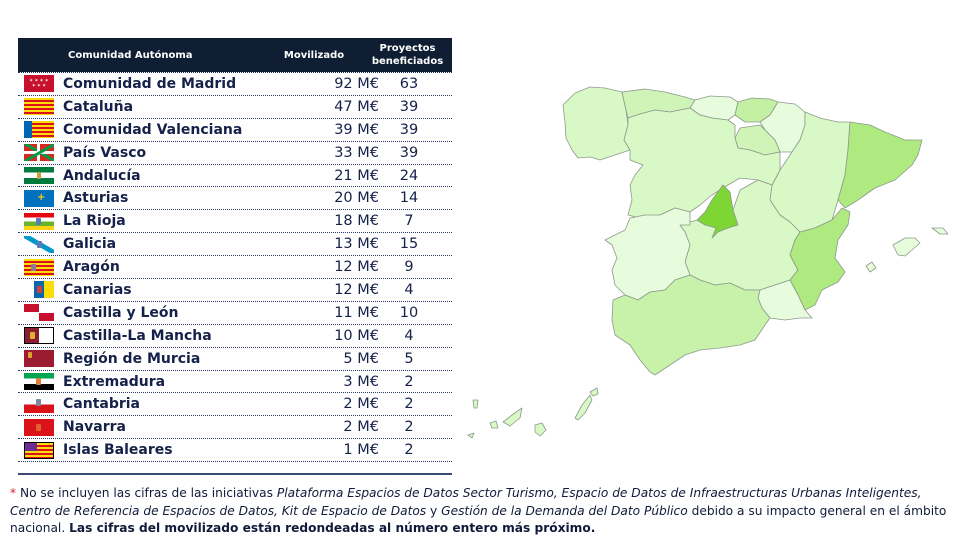 This screenshot has width=960, height=540. What do you see at coordinates (434, 510) in the screenshot?
I see `footnote-text-2: y` at bounding box center [434, 510].